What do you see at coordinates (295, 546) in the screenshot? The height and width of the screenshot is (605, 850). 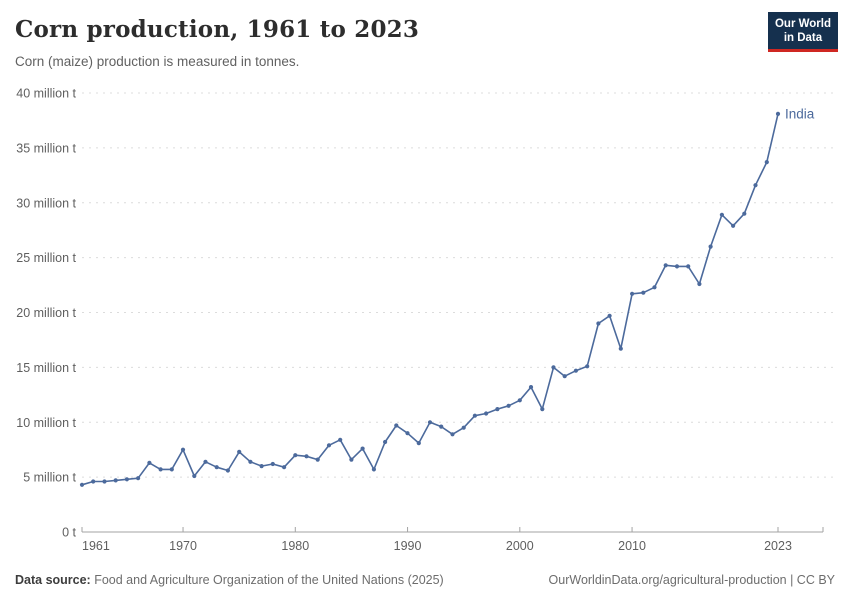 I see `x-tick-label: 1980` at bounding box center [295, 546].